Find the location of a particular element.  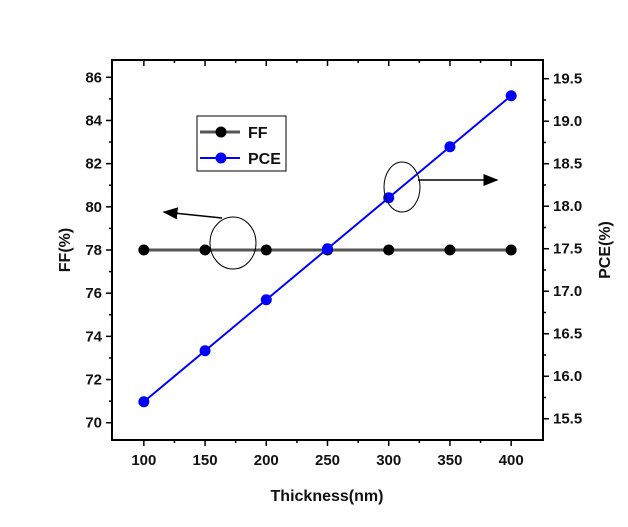

y-right-tick-label: 18.5 is located at coordinates (567, 164).